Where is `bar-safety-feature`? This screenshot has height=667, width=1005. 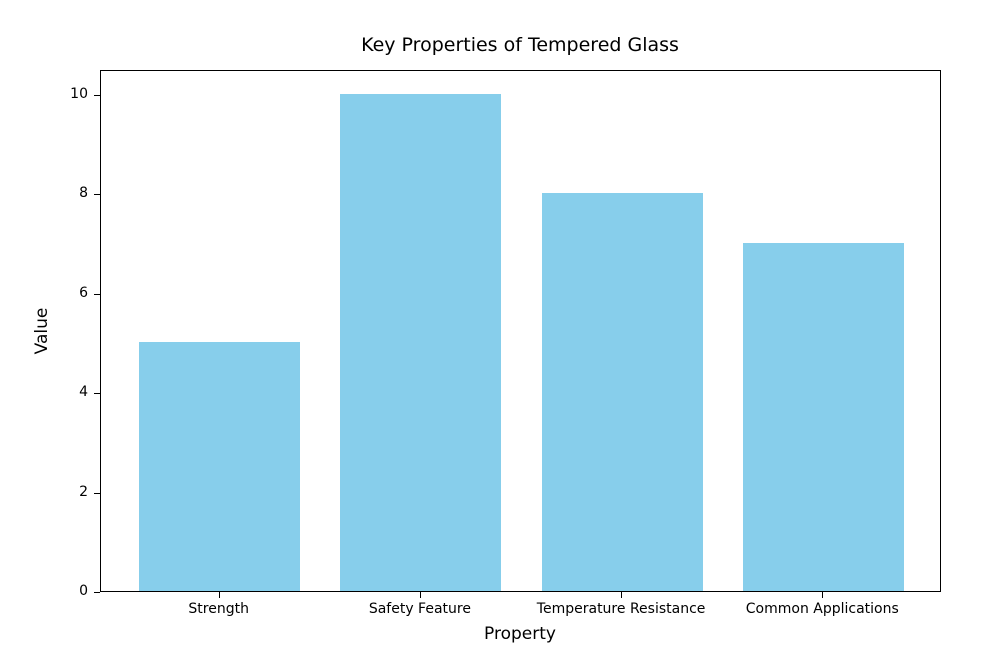
bar-safety-feature is located at coordinates (421, 342).